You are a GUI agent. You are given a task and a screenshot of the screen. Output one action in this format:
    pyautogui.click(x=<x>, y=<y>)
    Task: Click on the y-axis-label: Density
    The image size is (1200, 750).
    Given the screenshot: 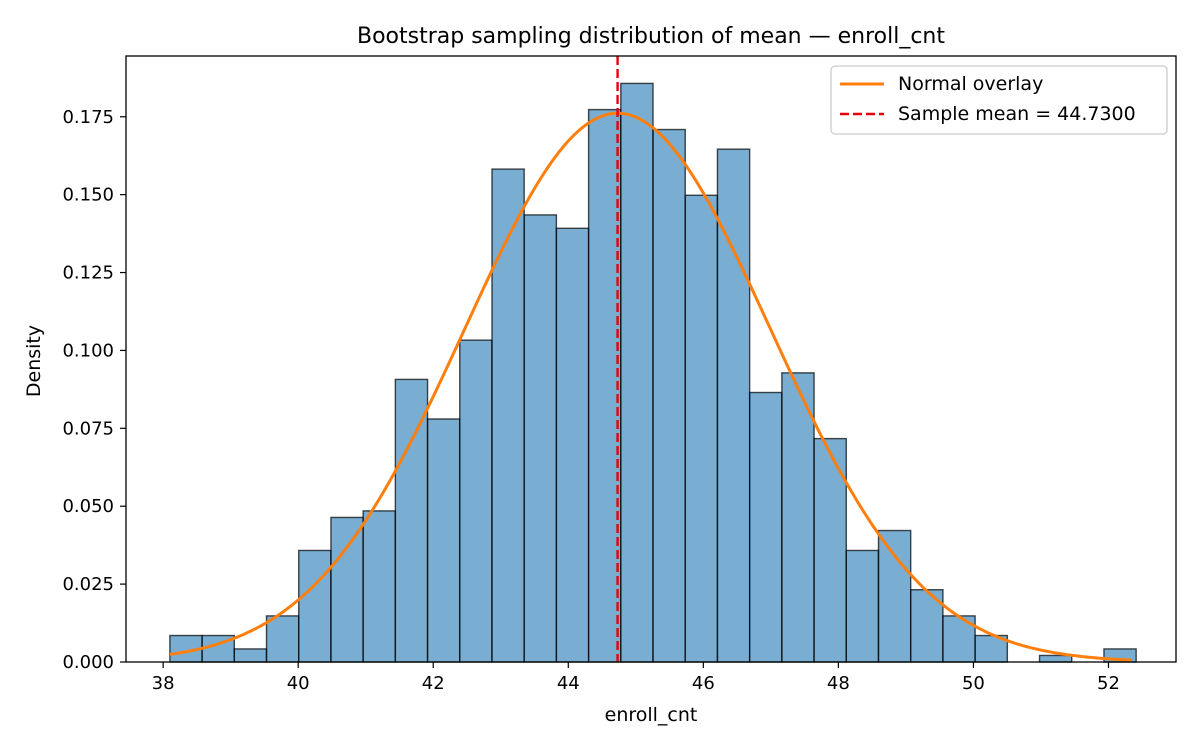 What is the action you would take?
    pyautogui.click(x=34, y=361)
    